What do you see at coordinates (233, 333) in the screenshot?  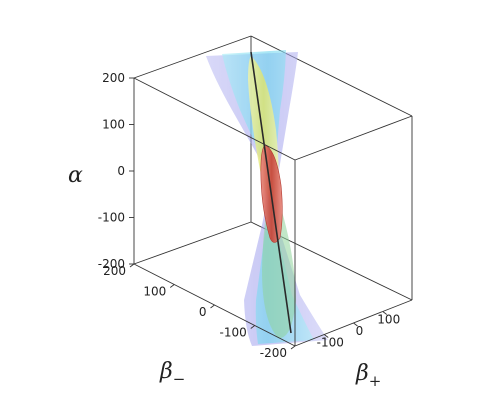 I see `y-tick-label-3: -100` at bounding box center [233, 333].